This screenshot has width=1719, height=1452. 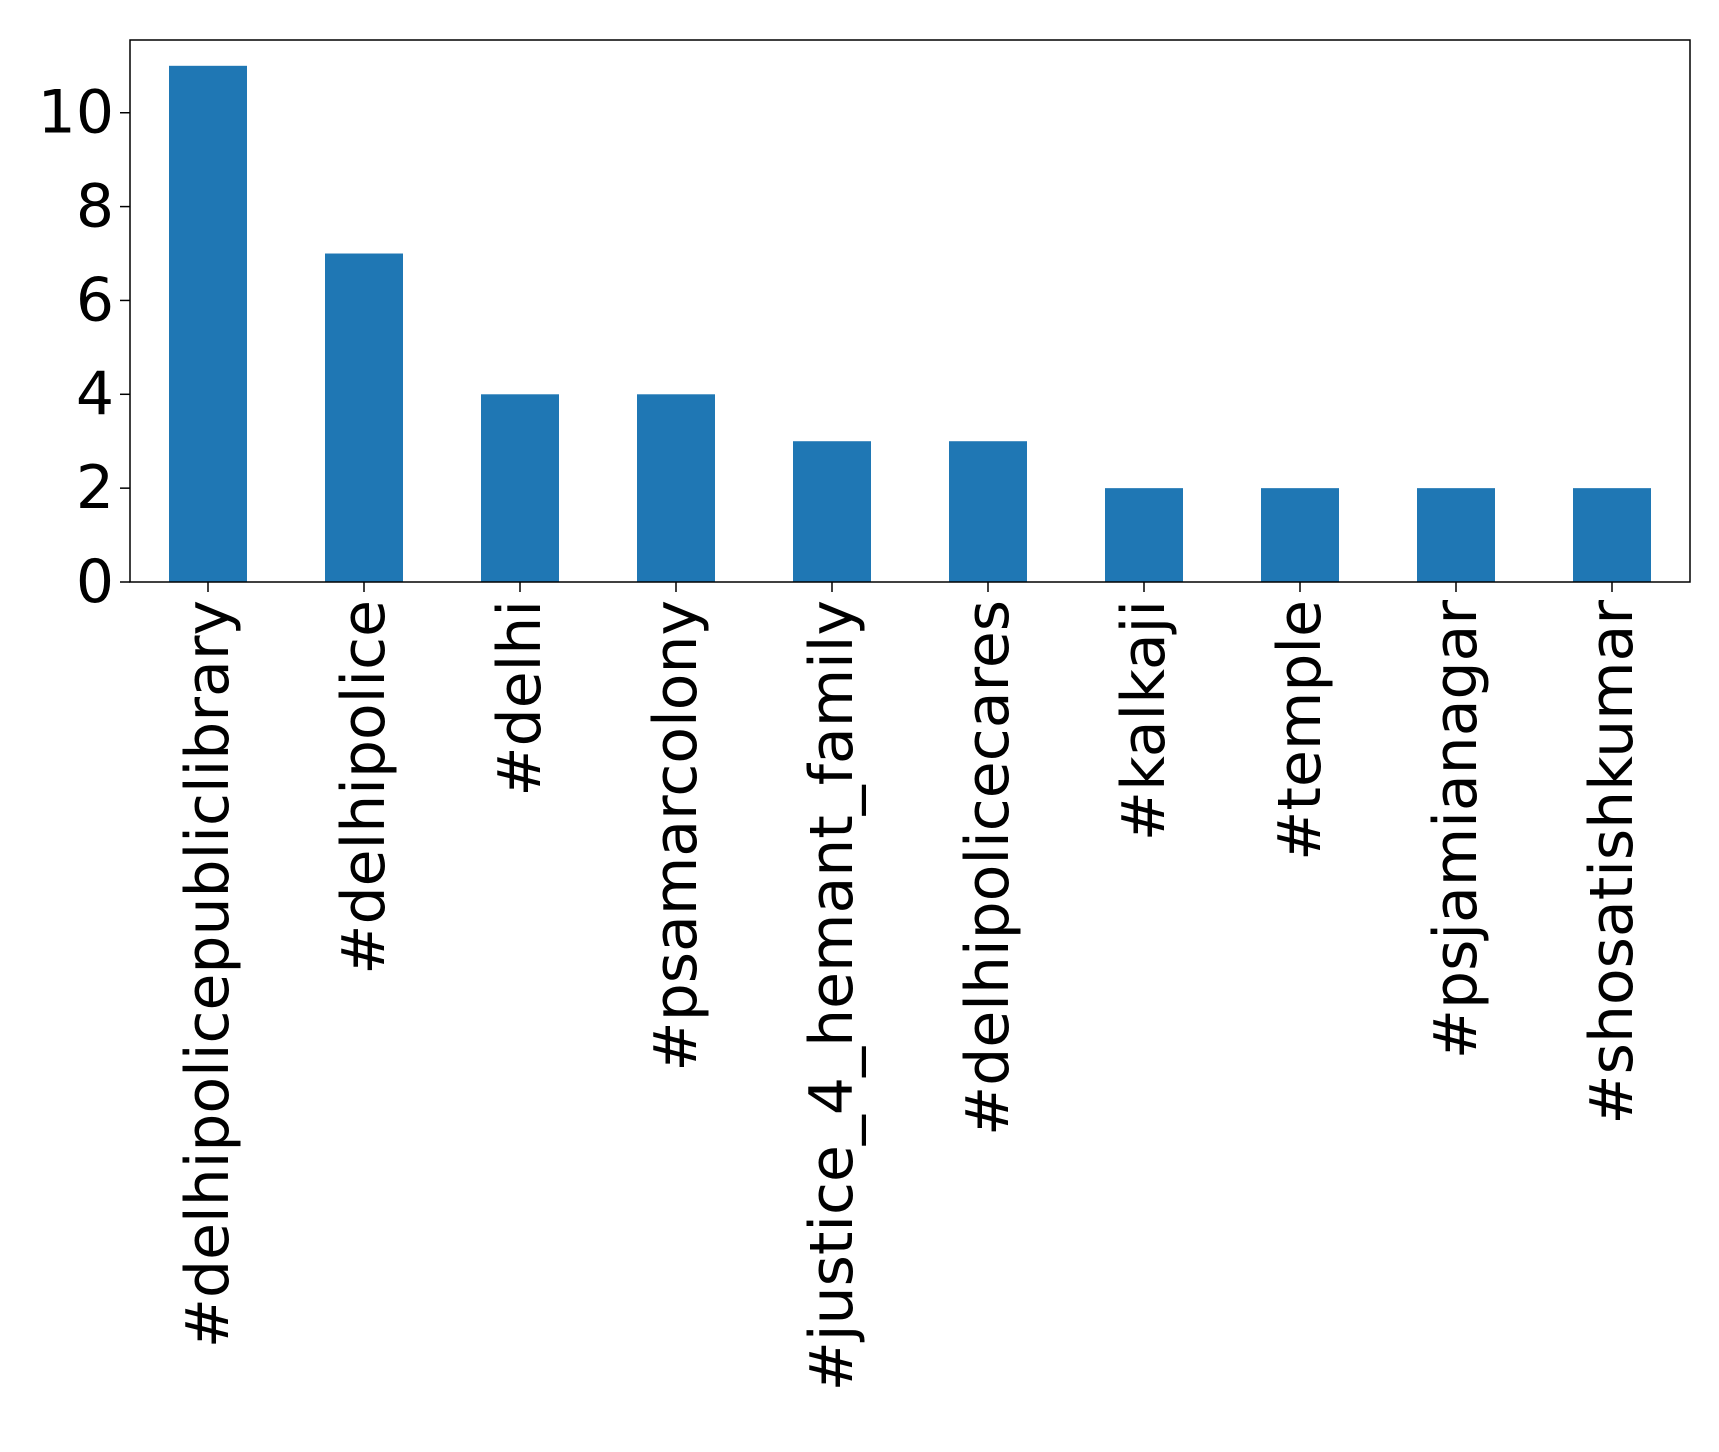 What do you see at coordinates (208, 974) in the screenshot?
I see `x-tick-label: #delhipolicepubliclibrary` at bounding box center [208, 974].